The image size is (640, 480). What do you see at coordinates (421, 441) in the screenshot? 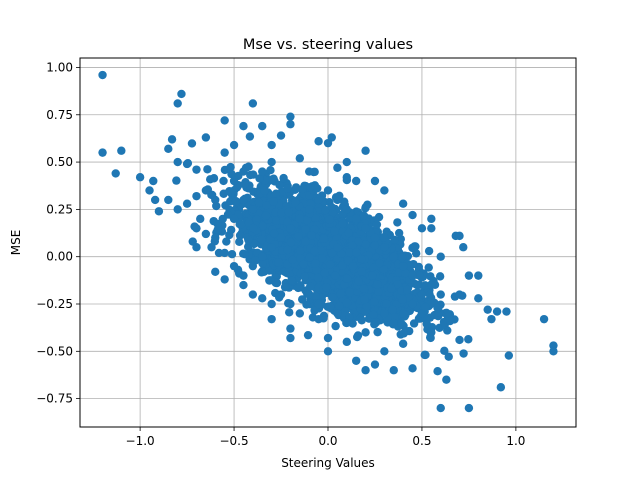
I see `x-tick-label: 0.5` at bounding box center [421, 441].